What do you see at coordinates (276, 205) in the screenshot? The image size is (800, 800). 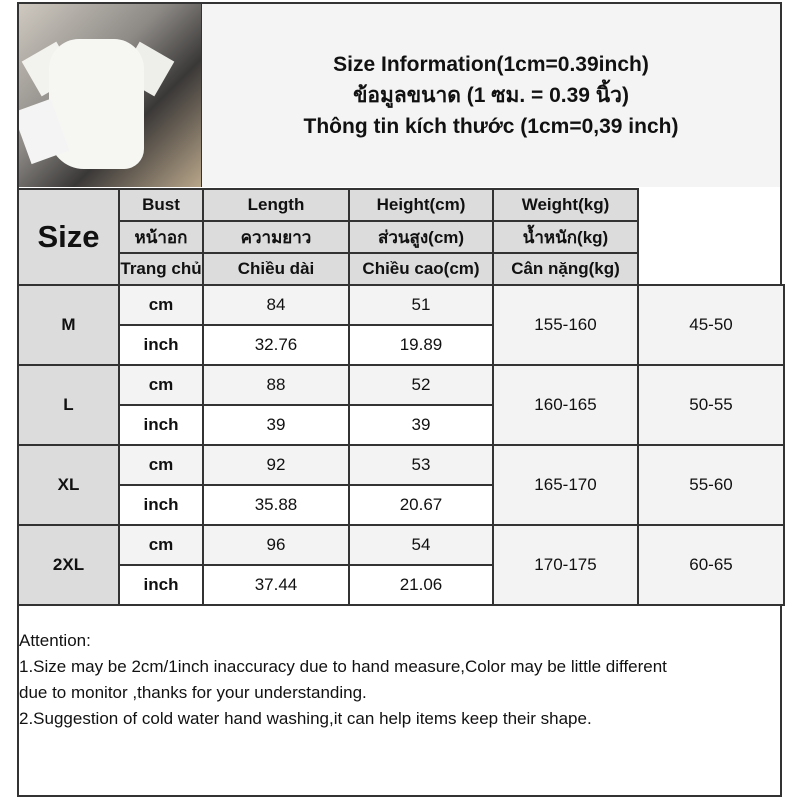 I see `header-length-en: Length` at bounding box center [276, 205].